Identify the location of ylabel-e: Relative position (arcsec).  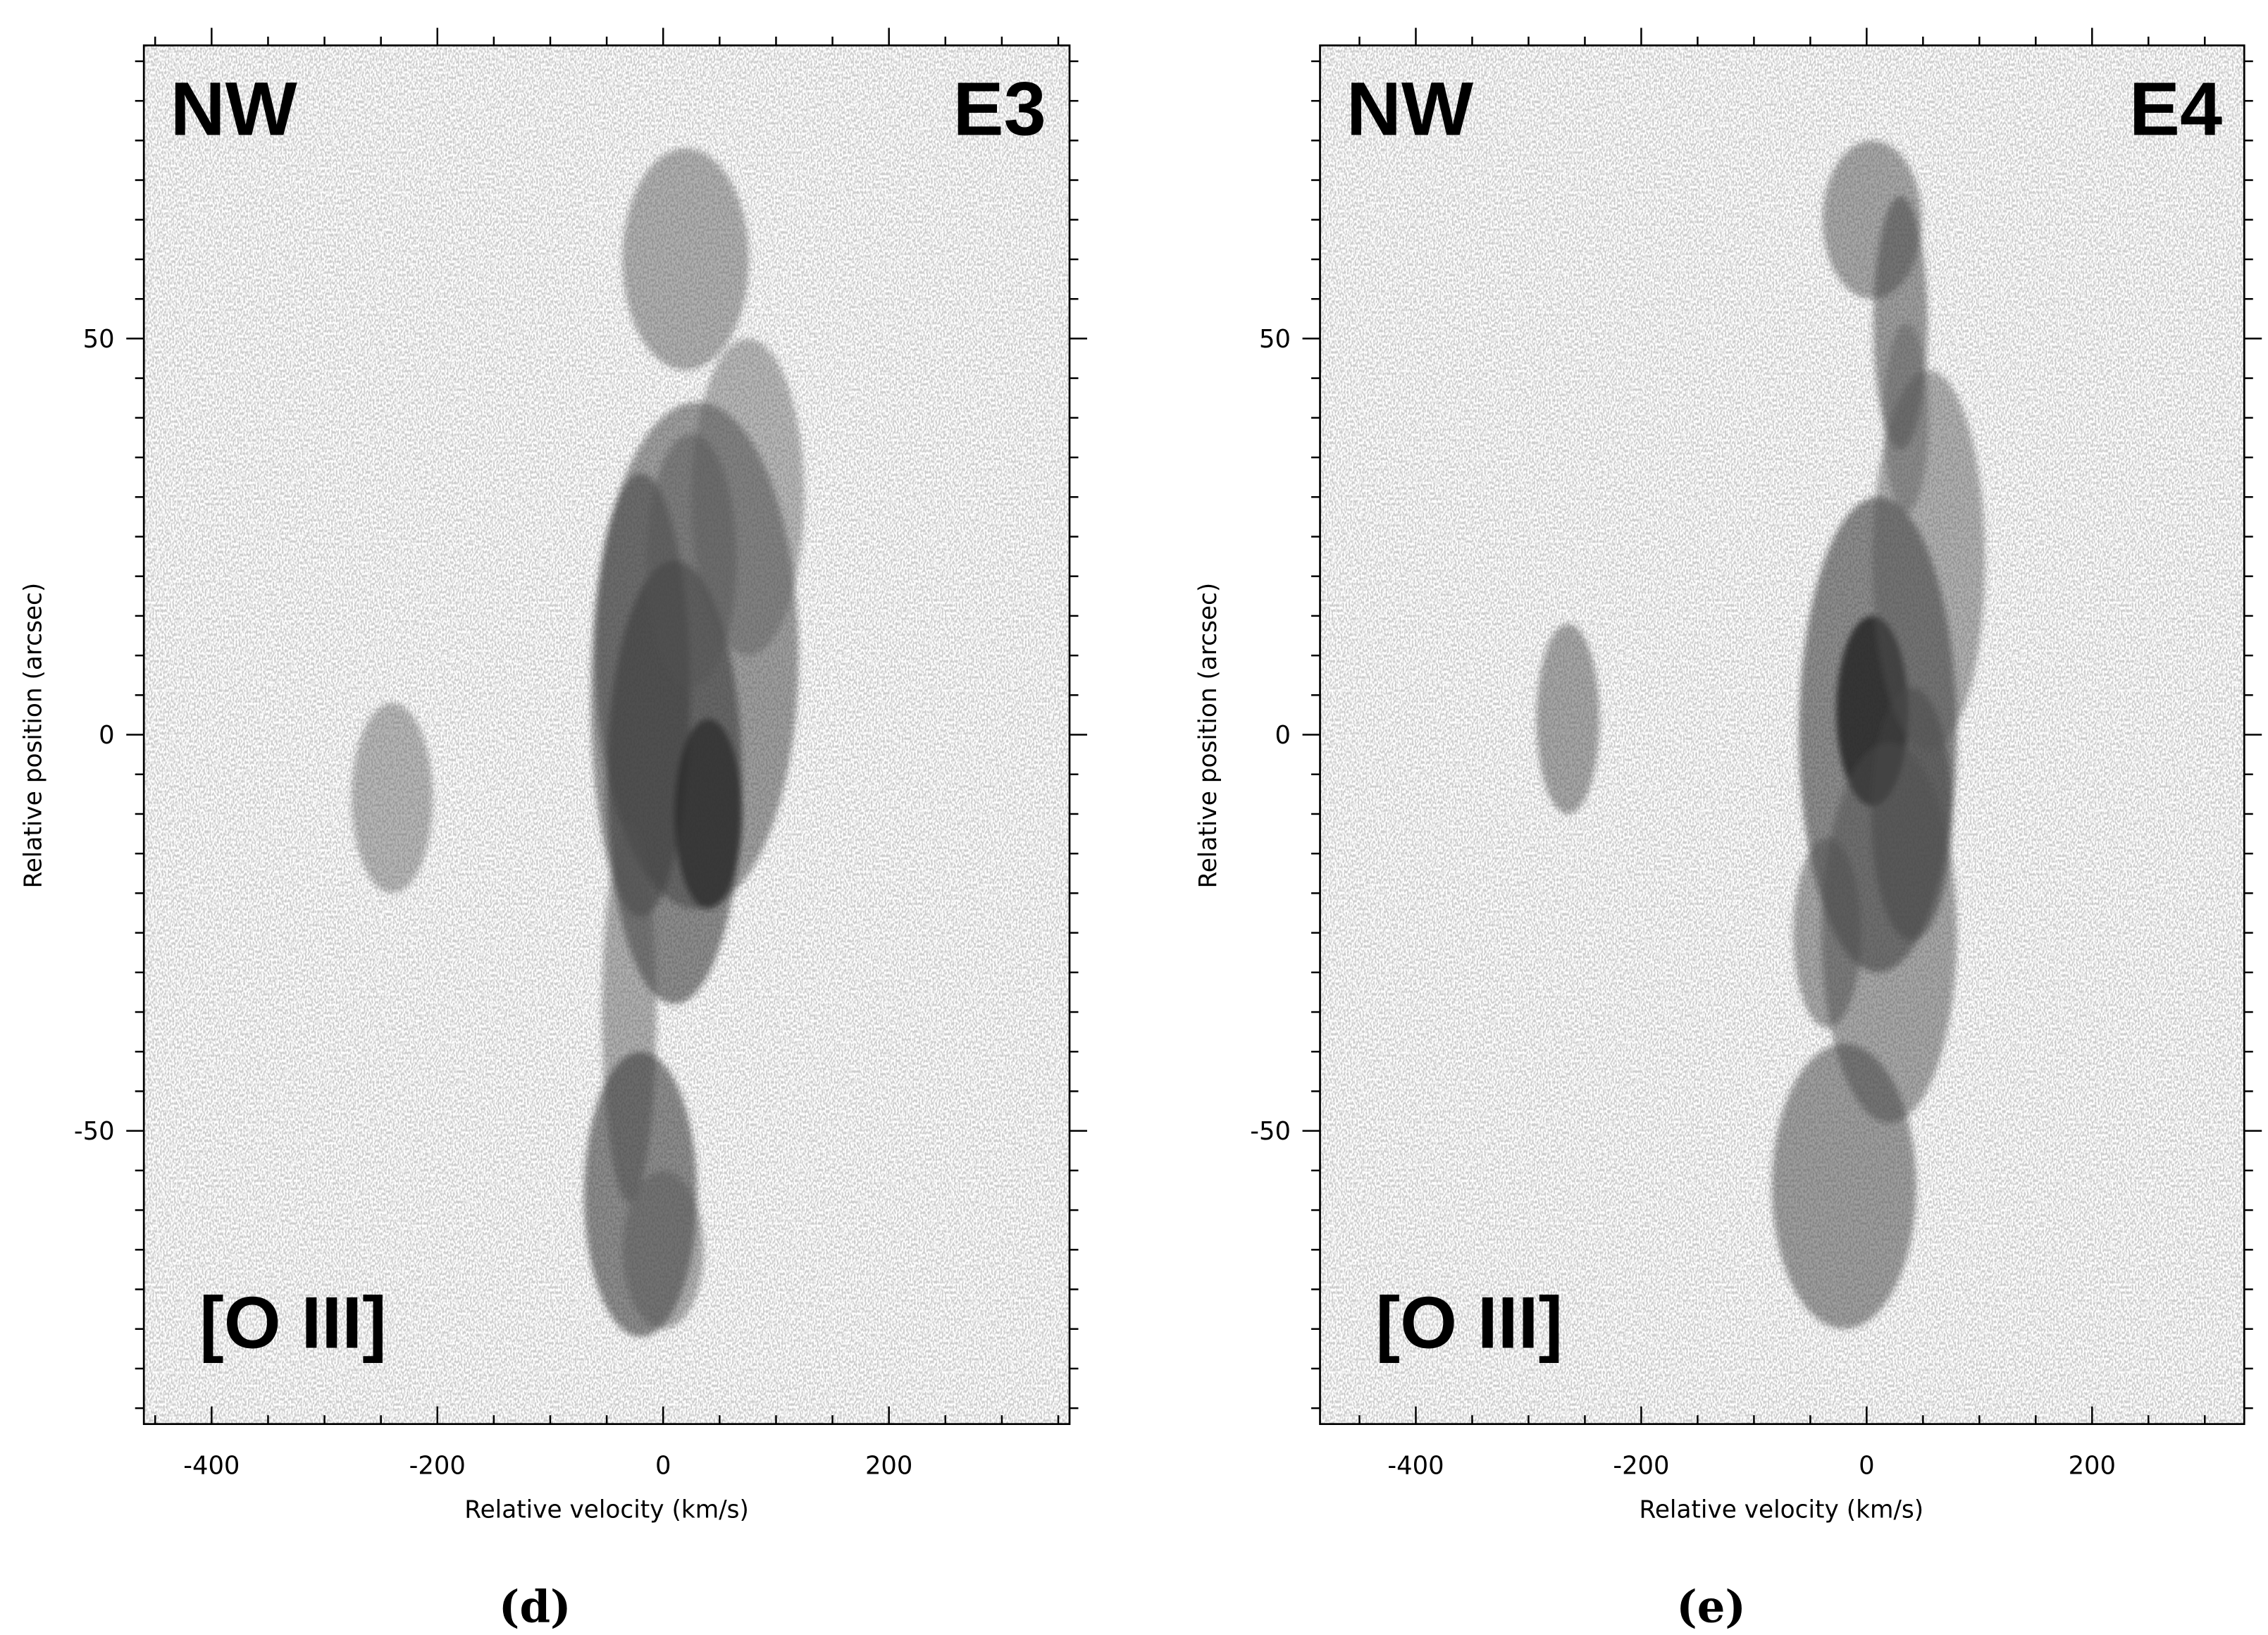
(1208, 736).